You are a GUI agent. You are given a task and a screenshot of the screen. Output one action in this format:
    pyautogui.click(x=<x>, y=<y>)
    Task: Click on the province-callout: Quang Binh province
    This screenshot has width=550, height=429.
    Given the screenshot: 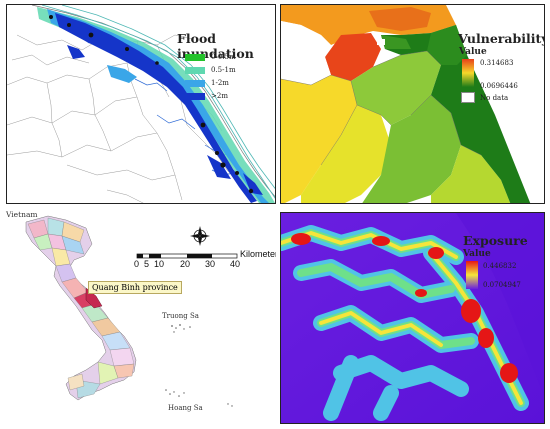 What is the action you would take?
    pyautogui.click(x=135, y=287)
    